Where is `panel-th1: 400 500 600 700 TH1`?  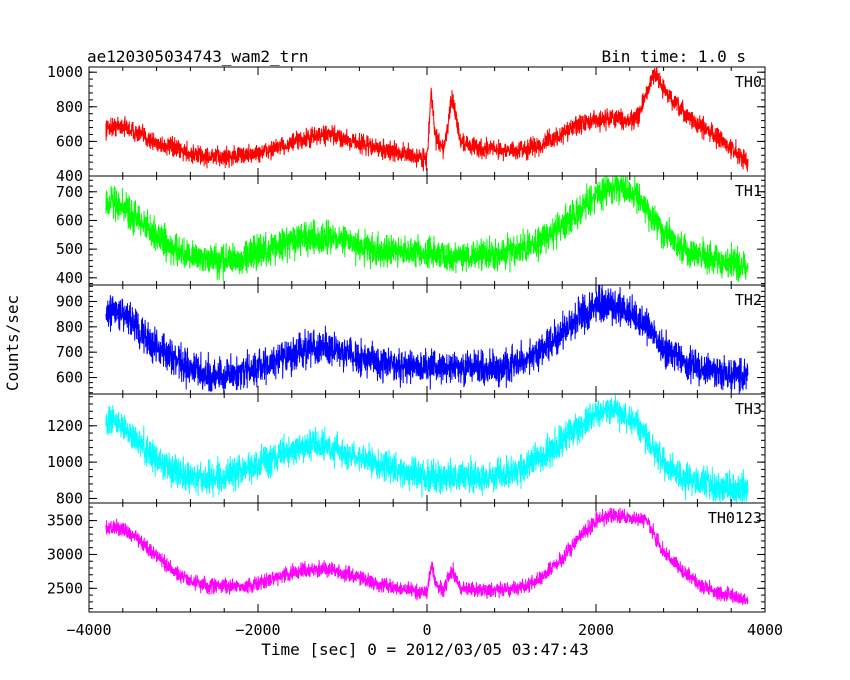 panel-th1: 400 500 600 700 TH1 is located at coordinates (411, 231).